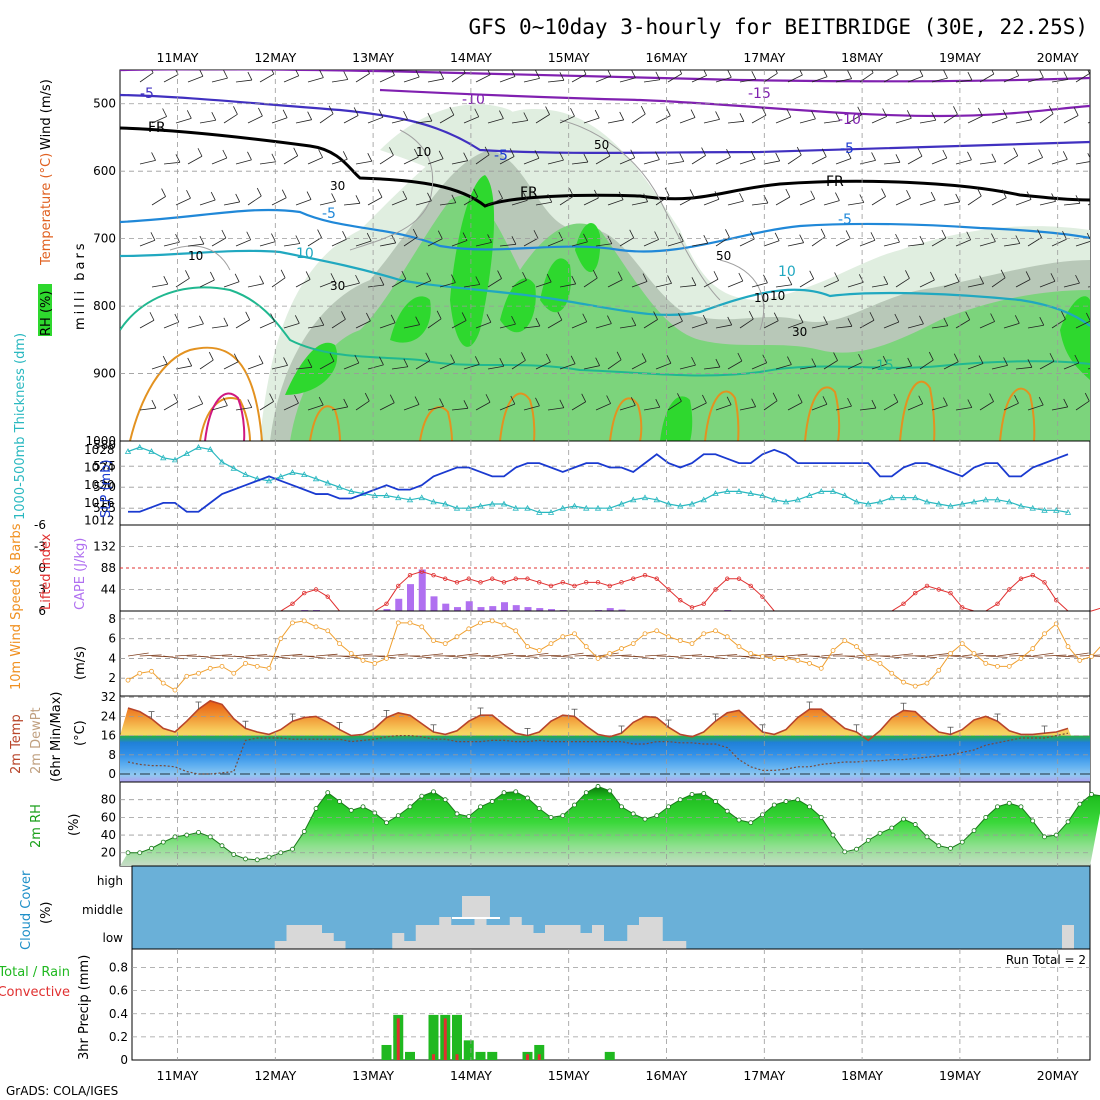 The width and height of the screenshot is (1100, 1100). Describe the element at coordinates (311, 368) in the screenshot. I see `rh-band-strong` at that location.